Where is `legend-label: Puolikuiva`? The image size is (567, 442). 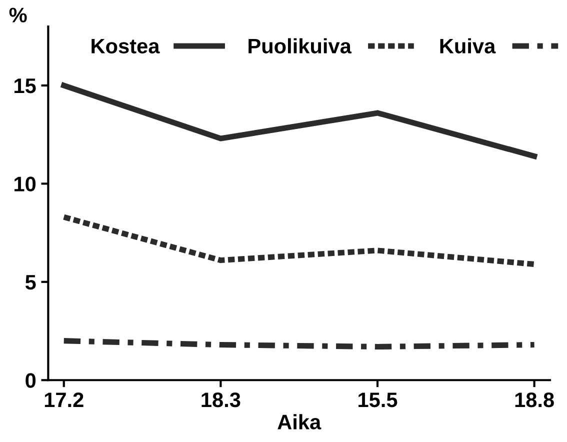
legend-label: Puolikuiva is located at coordinates (300, 46).